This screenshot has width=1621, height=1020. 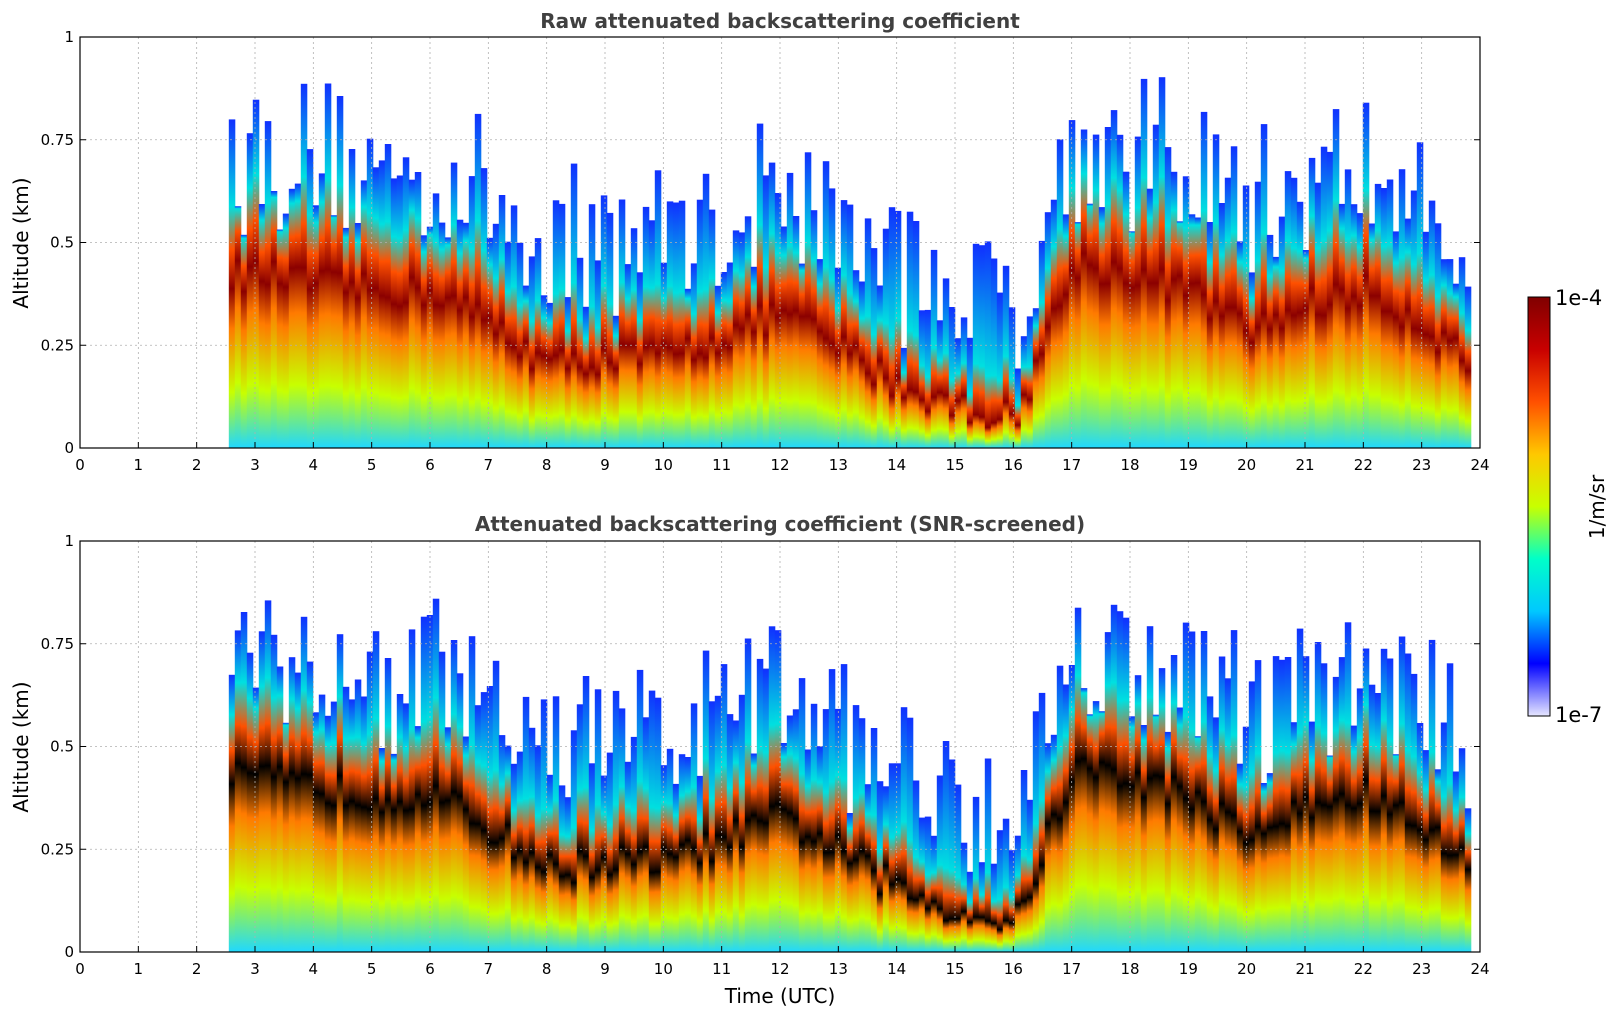 I want to click on x-tick-label: 3, so click(x=255, y=969).